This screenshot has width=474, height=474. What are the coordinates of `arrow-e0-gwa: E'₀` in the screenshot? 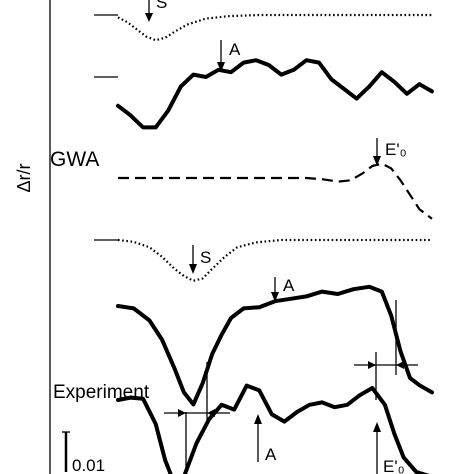 It's located at (390, 152).